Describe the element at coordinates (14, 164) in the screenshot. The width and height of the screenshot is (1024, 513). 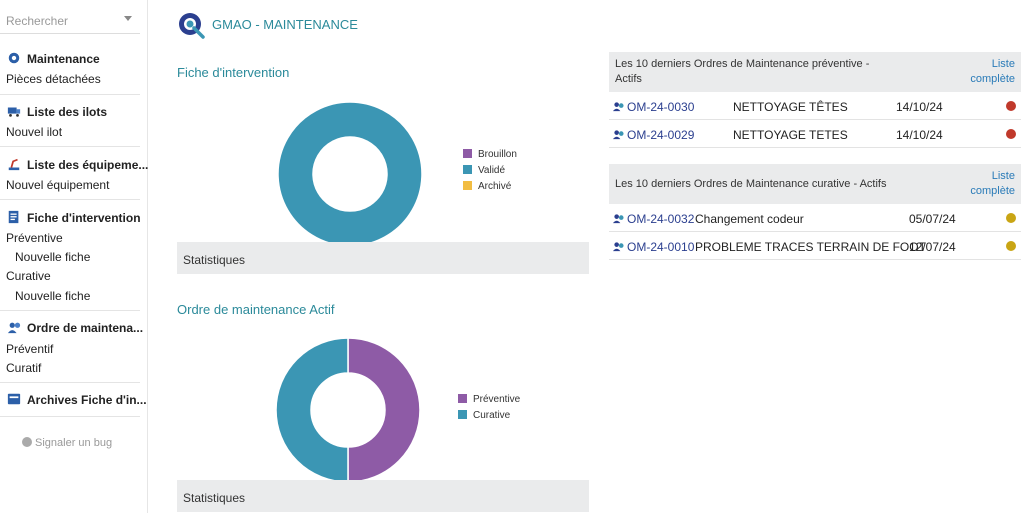
I see `robot-arm-icon` at that location.